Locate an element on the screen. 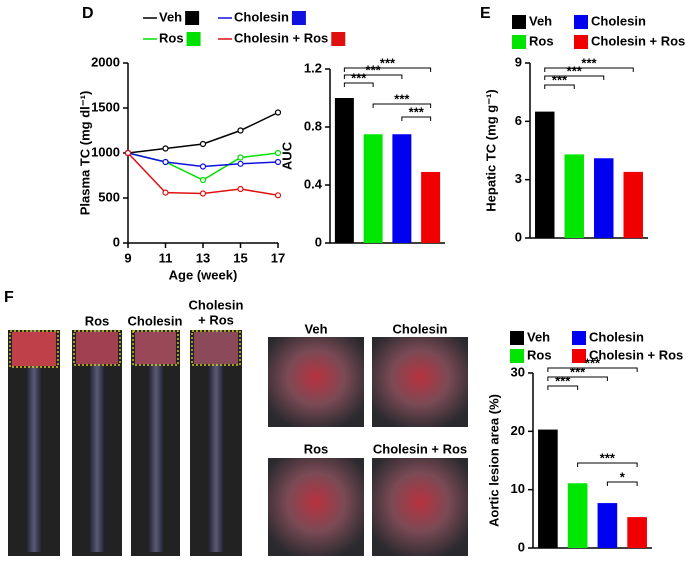 The width and height of the screenshot is (688, 566). photo-label: + Ros is located at coordinates (216, 319).